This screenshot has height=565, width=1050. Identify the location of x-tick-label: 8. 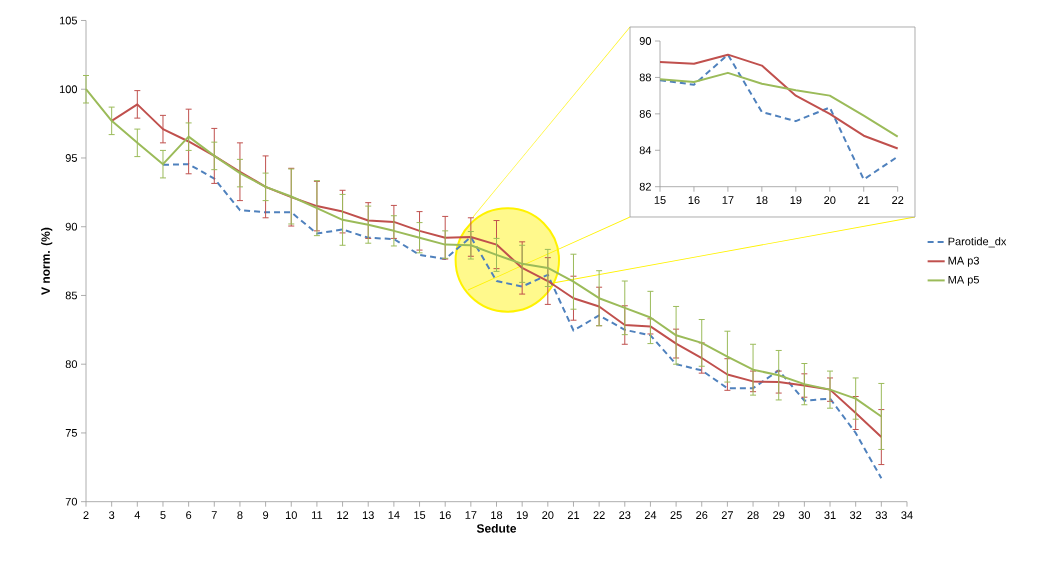
(240, 515).